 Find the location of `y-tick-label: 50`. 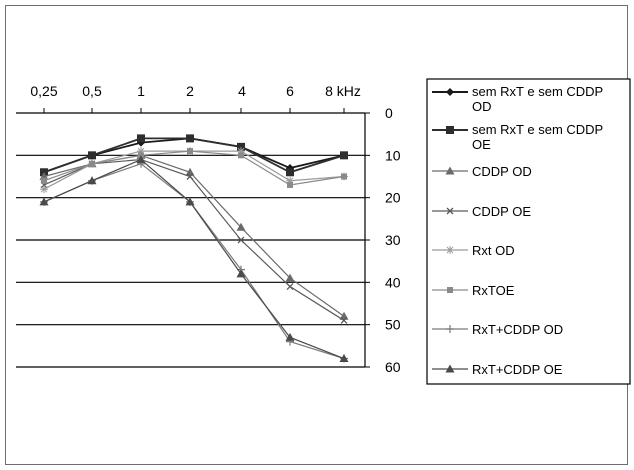

y-tick-label: 50 is located at coordinates (393, 325).